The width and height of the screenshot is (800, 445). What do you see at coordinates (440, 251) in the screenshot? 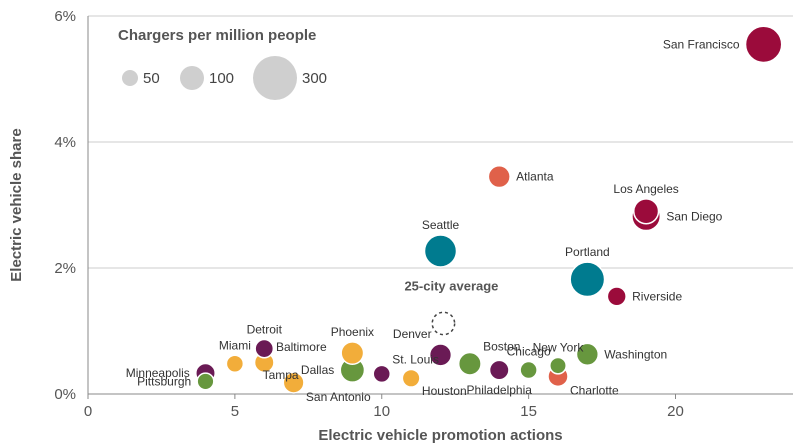
I see `bubble-seattle` at bounding box center [440, 251].